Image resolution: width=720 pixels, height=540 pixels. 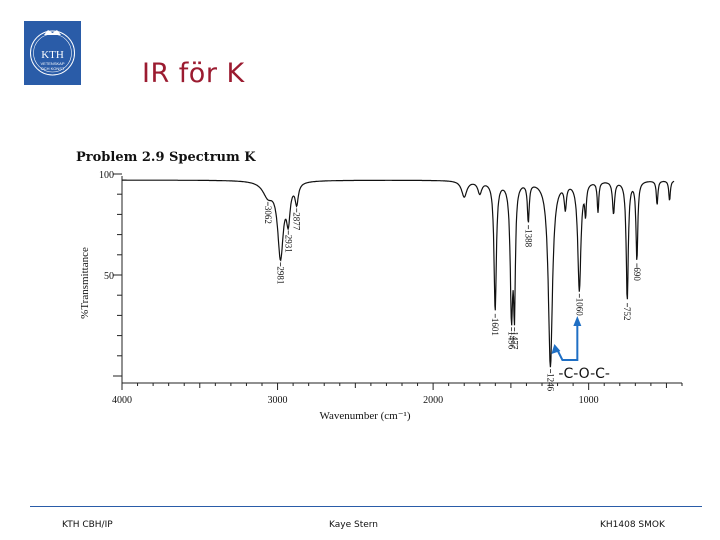 I want to click on kth-logo: KTH VETENSKAP OCH KONST, so click(x=52, y=53).